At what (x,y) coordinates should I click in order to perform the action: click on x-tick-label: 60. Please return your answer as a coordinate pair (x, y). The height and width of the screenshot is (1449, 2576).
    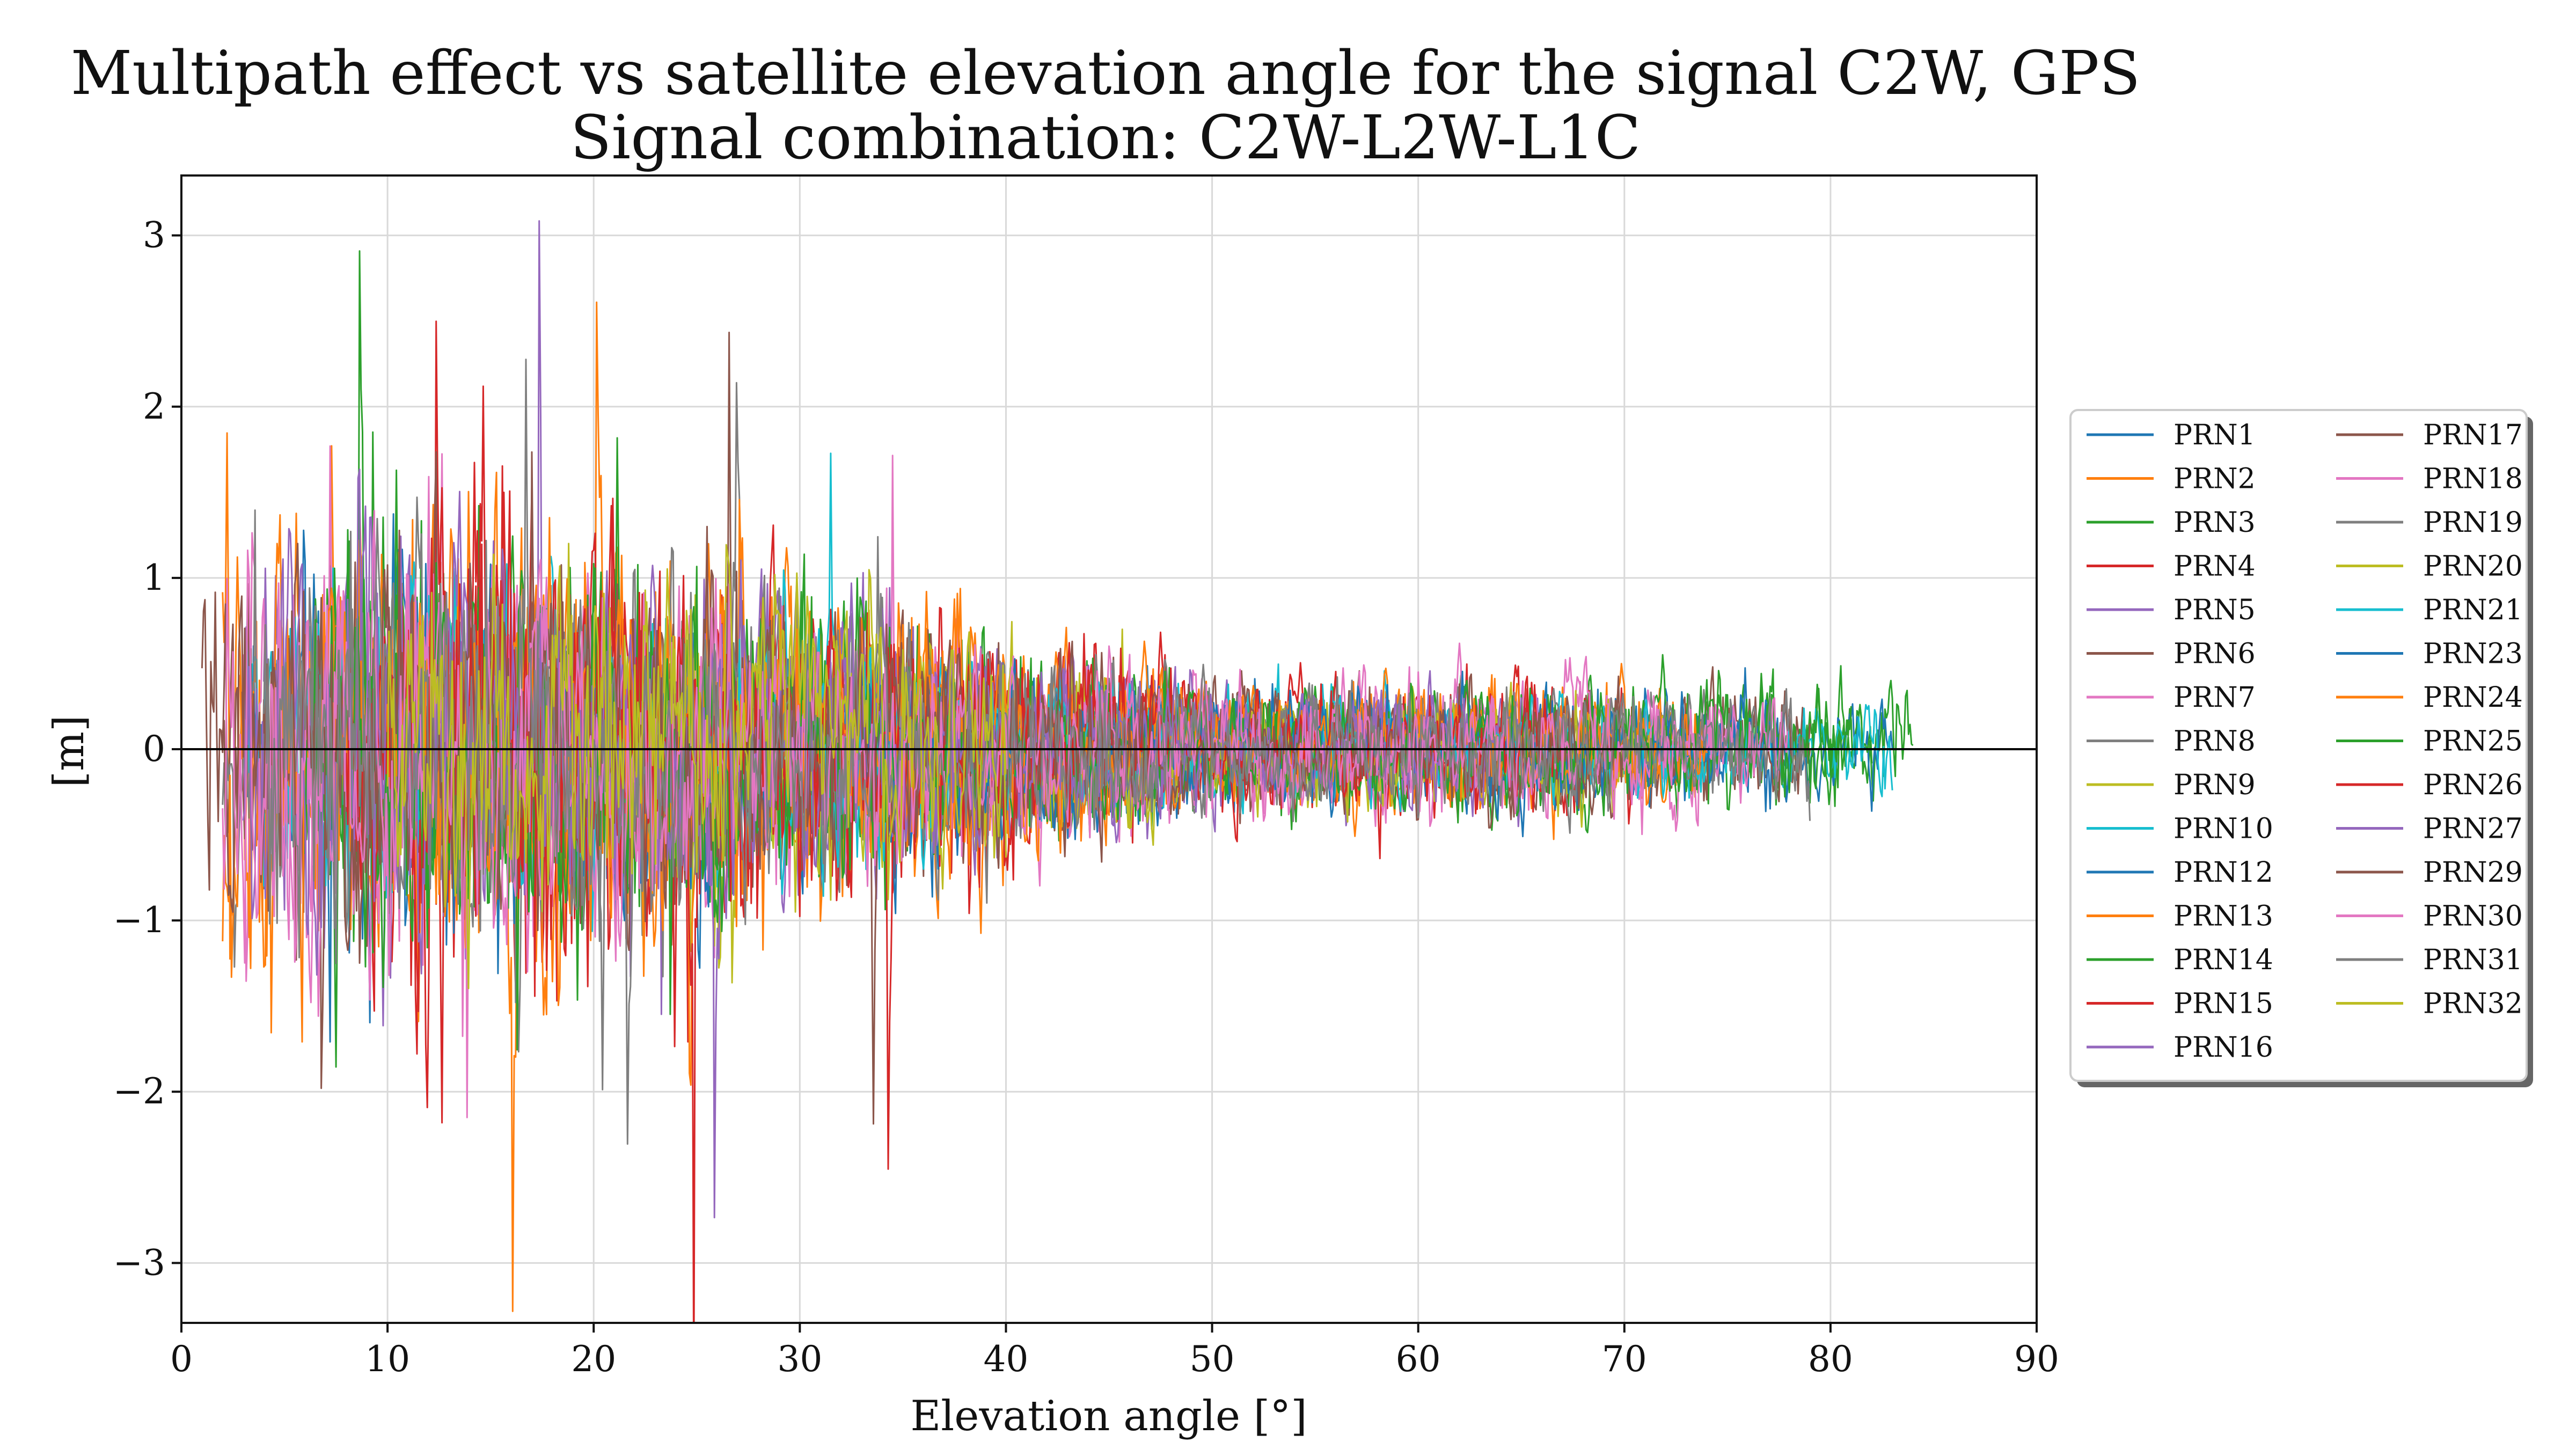
    Looking at the image, I should click on (1418, 1359).